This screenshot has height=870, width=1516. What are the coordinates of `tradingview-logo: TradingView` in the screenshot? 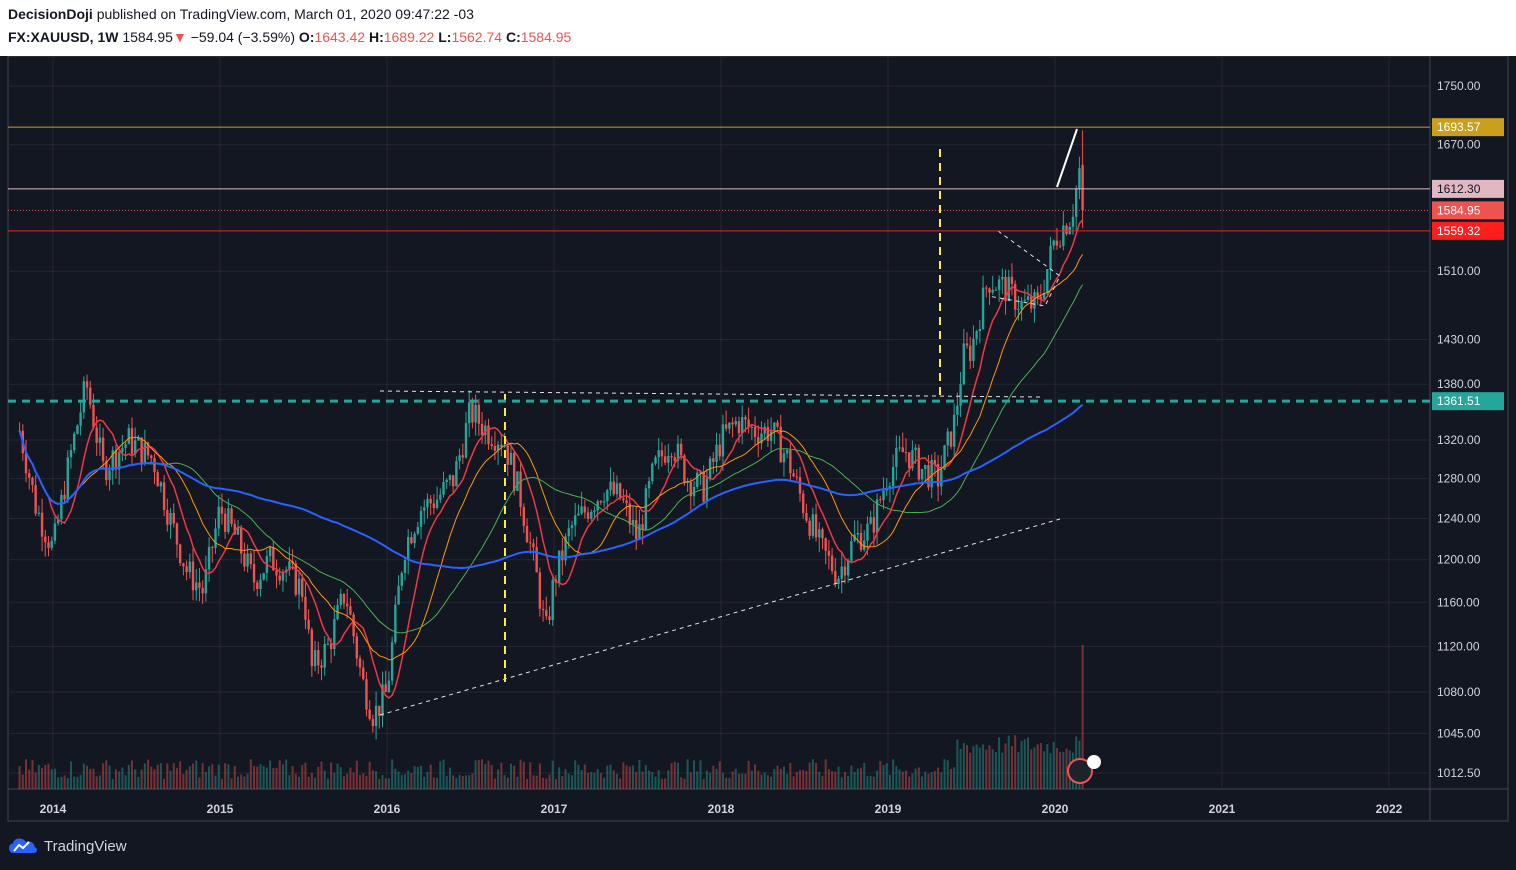 It's located at (67, 846).